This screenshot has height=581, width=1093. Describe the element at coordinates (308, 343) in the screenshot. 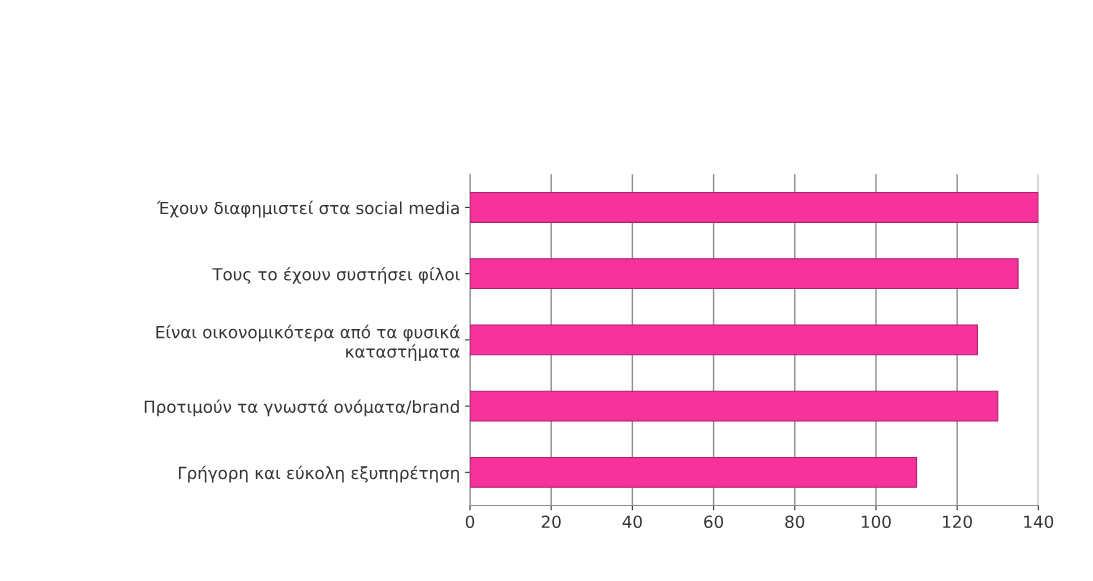

I see `y-tick-label: Είναι οικονομικότερα από τα φυσικά καταστήματα` at that location.